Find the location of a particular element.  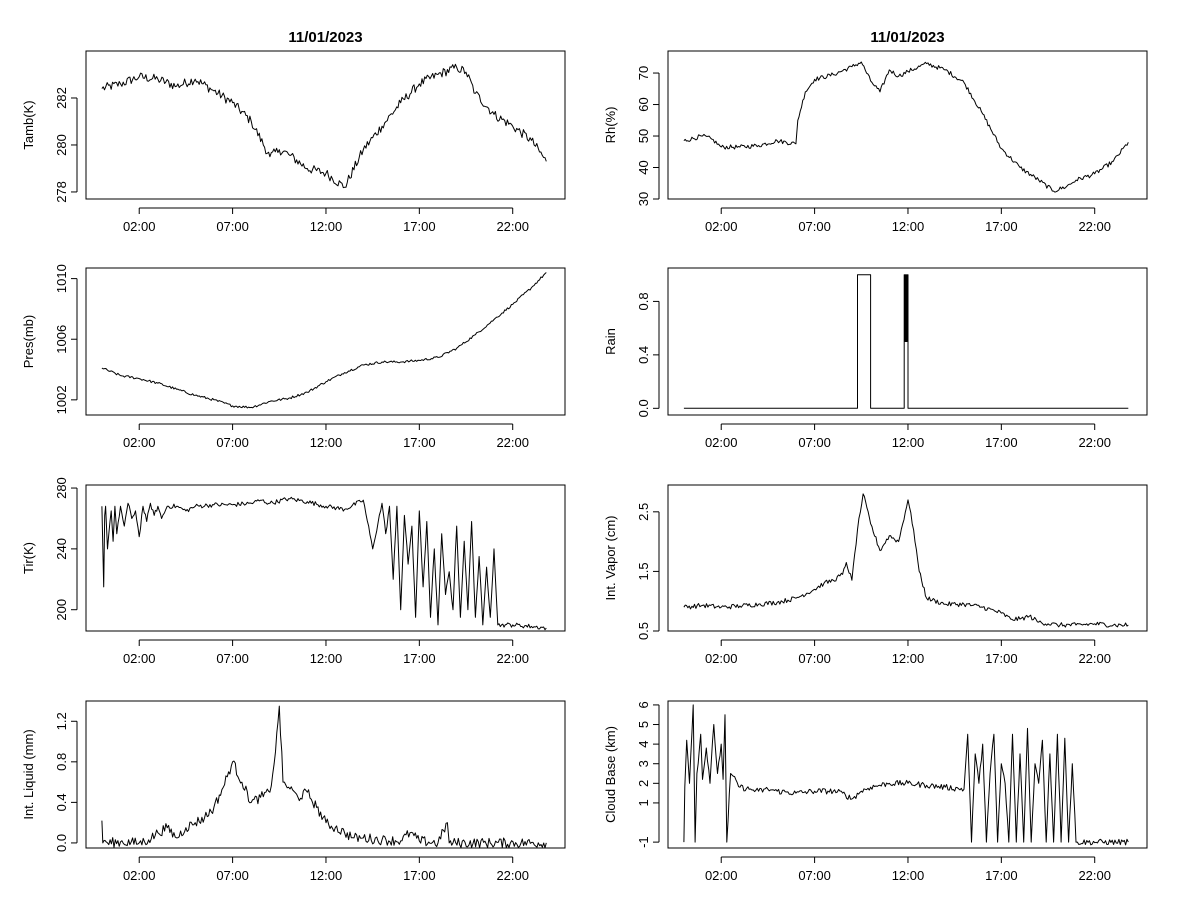

y-tick-label: 2 is located at coordinates (643, 783).